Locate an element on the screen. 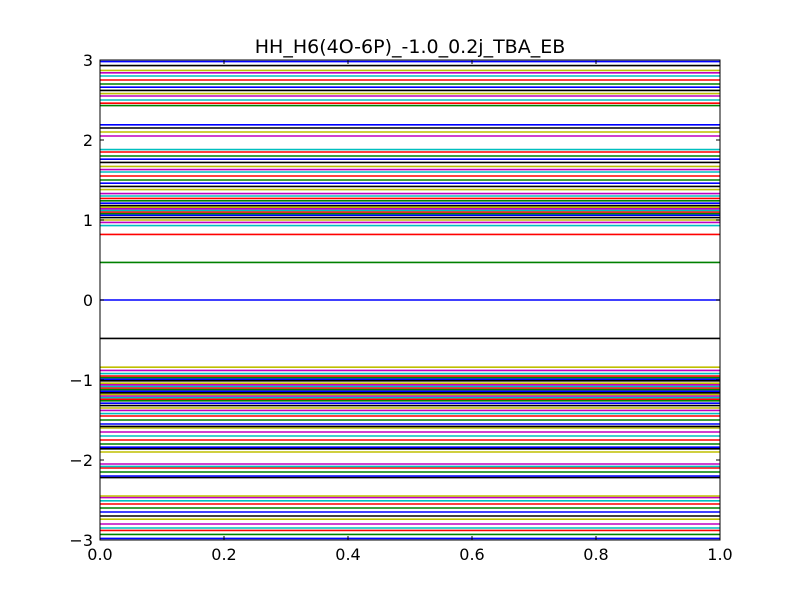 The width and height of the screenshot is (800, 600). x-tick-label: 1.0 is located at coordinates (719, 554).